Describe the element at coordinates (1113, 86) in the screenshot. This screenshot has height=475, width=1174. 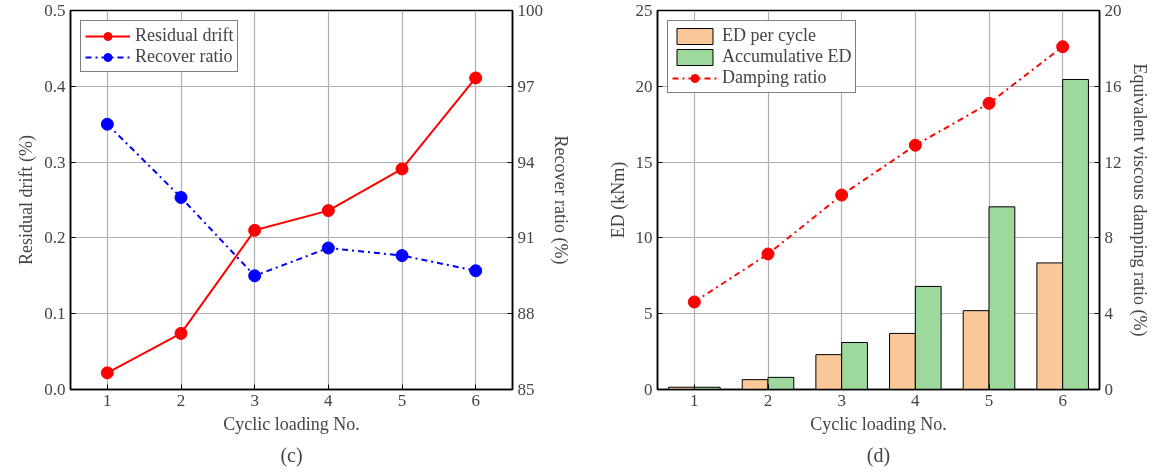
I see `y2-tick-label: 16` at that location.